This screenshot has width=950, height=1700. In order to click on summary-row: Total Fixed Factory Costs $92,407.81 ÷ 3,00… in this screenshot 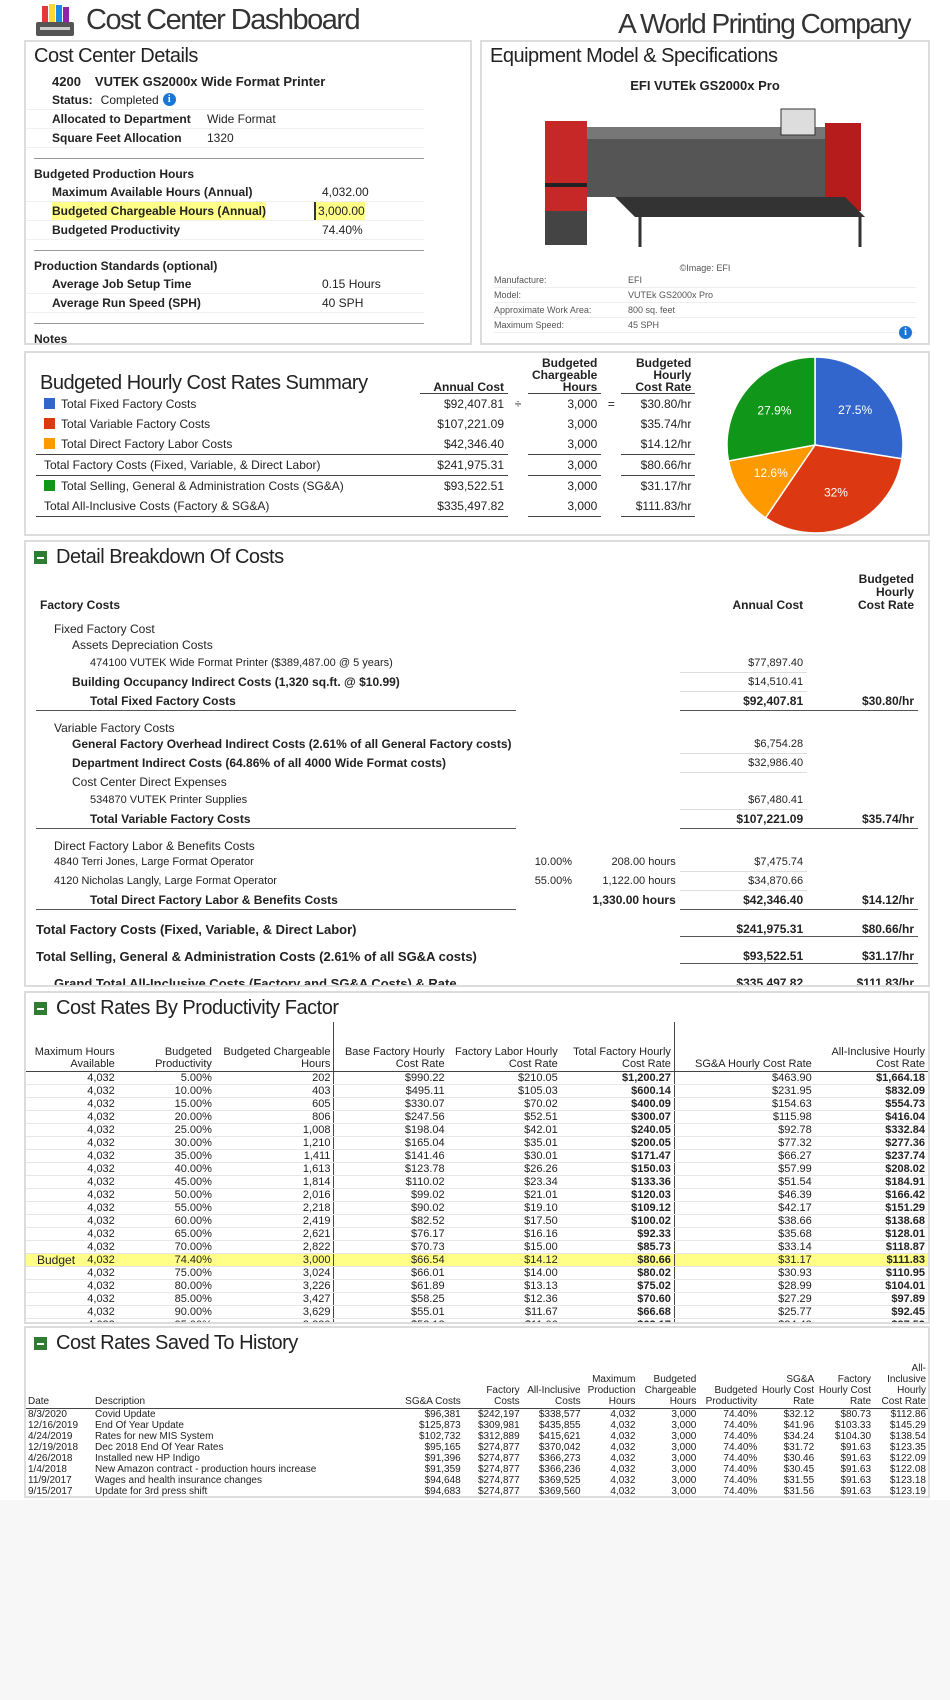, I will do `click(365, 404)`.